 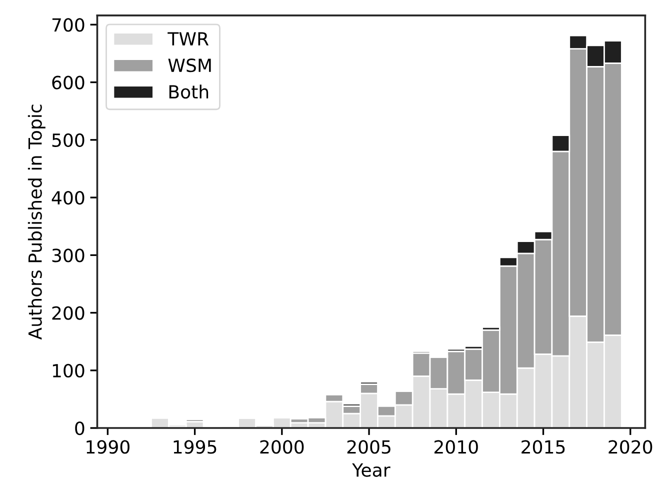 What do you see at coordinates (189, 65) in the screenshot?
I see `legend-label: WSM` at bounding box center [189, 65].